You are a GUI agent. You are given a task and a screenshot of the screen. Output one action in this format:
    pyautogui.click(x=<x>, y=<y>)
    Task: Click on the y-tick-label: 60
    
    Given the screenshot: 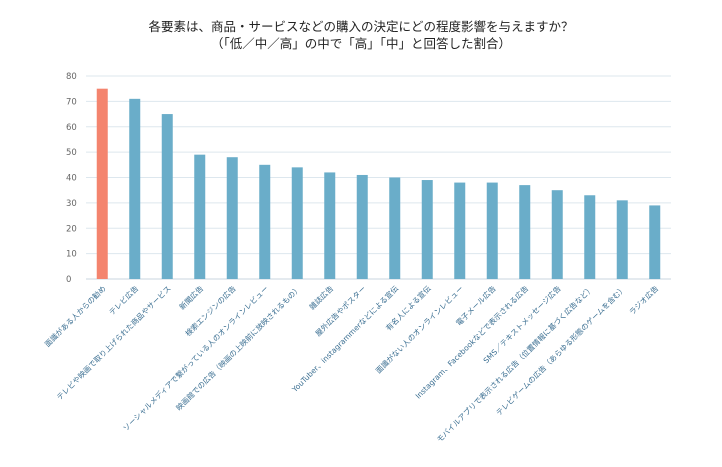 What is the action you would take?
    pyautogui.click(x=71, y=128)
    